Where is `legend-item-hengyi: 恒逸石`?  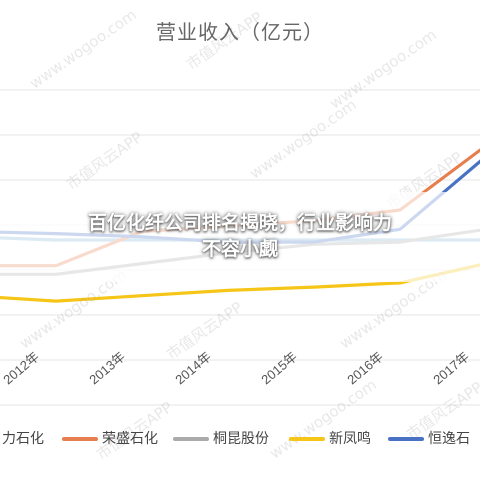
legend-item-hengyi: 恒逸石 is located at coordinates (429, 438).